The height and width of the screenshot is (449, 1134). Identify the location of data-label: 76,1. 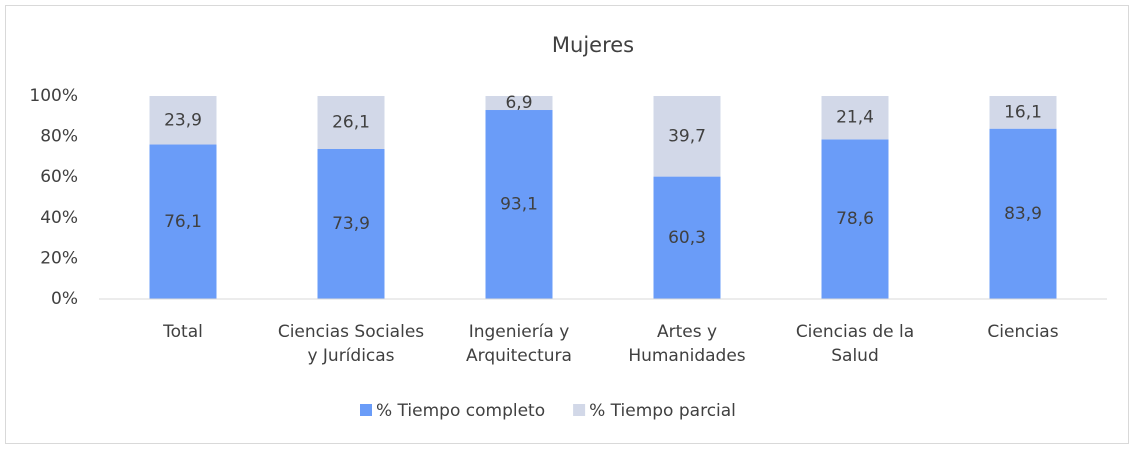
(183, 222).